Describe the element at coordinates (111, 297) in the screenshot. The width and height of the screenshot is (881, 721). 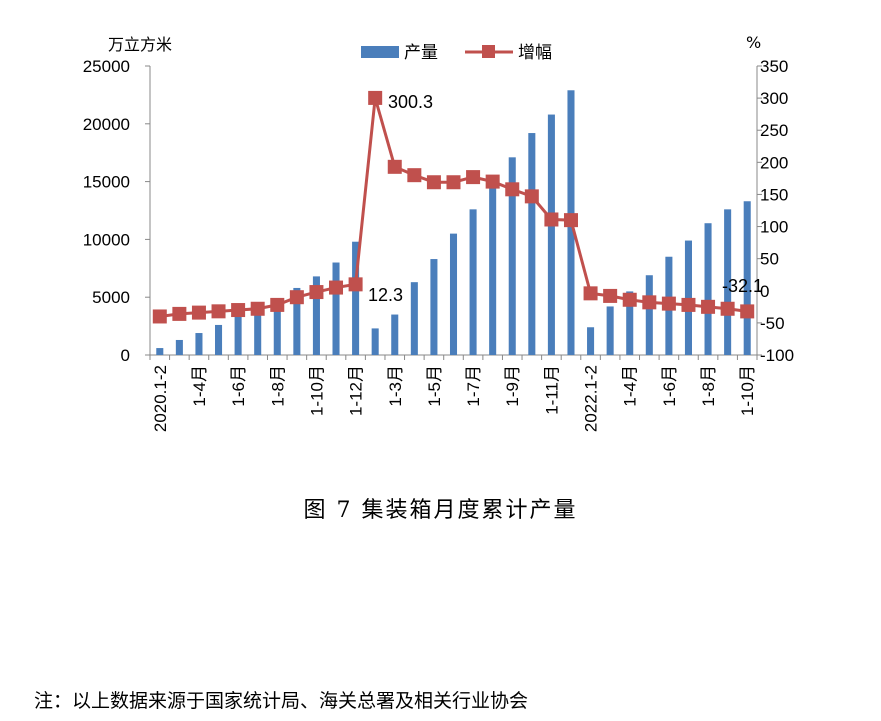
I see `left-axis-tick-label: 5000` at that location.